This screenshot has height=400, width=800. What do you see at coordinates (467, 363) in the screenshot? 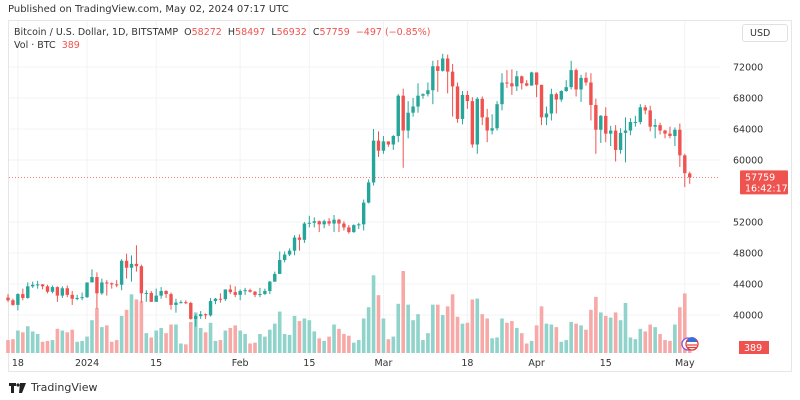
I see `time-tick-label: 18` at bounding box center [467, 363].